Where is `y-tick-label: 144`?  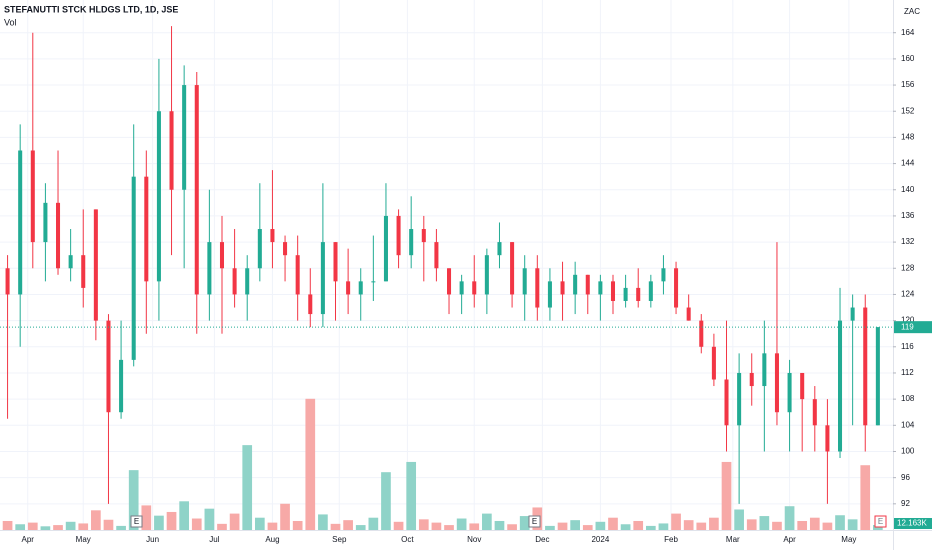 y-tick-label: 144 is located at coordinates (908, 163).